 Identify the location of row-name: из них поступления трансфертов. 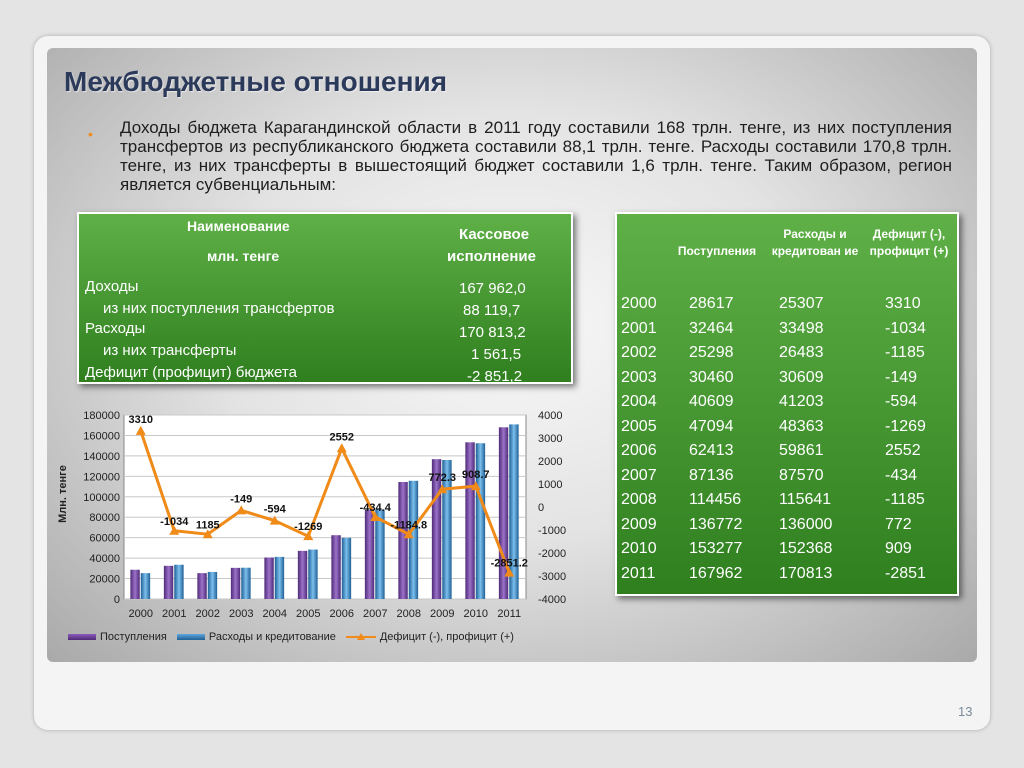
(219, 308).